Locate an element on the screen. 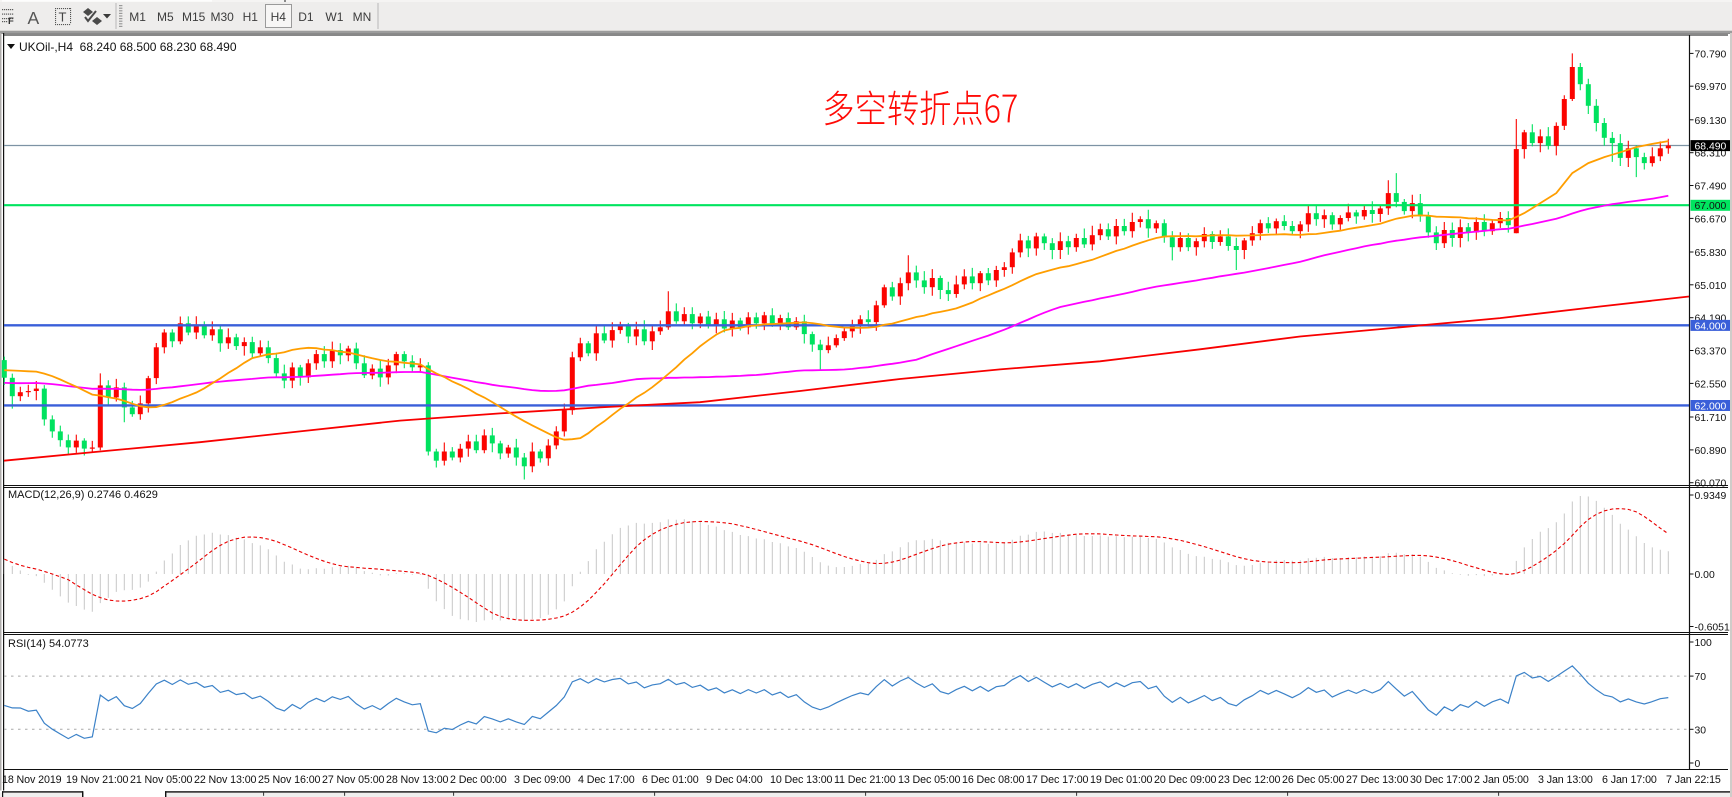 The height and width of the screenshot is (797, 1732). svg-text: 19 Dec 01:00 is located at coordinates (1121, 780).